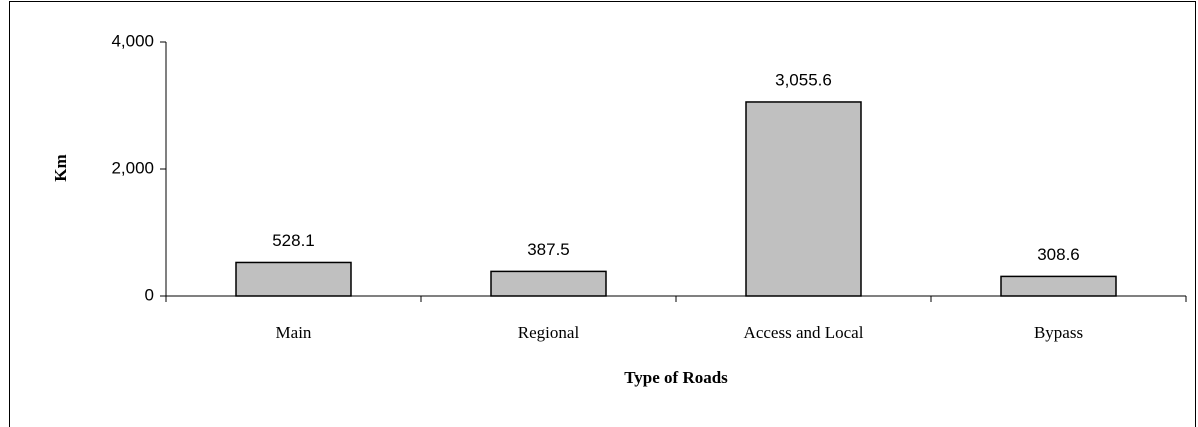  What do you see at coordinates (1058, 332) in the screenshot?
I see `x-tick-label: Bypass` at bounding box center [1058, 332].